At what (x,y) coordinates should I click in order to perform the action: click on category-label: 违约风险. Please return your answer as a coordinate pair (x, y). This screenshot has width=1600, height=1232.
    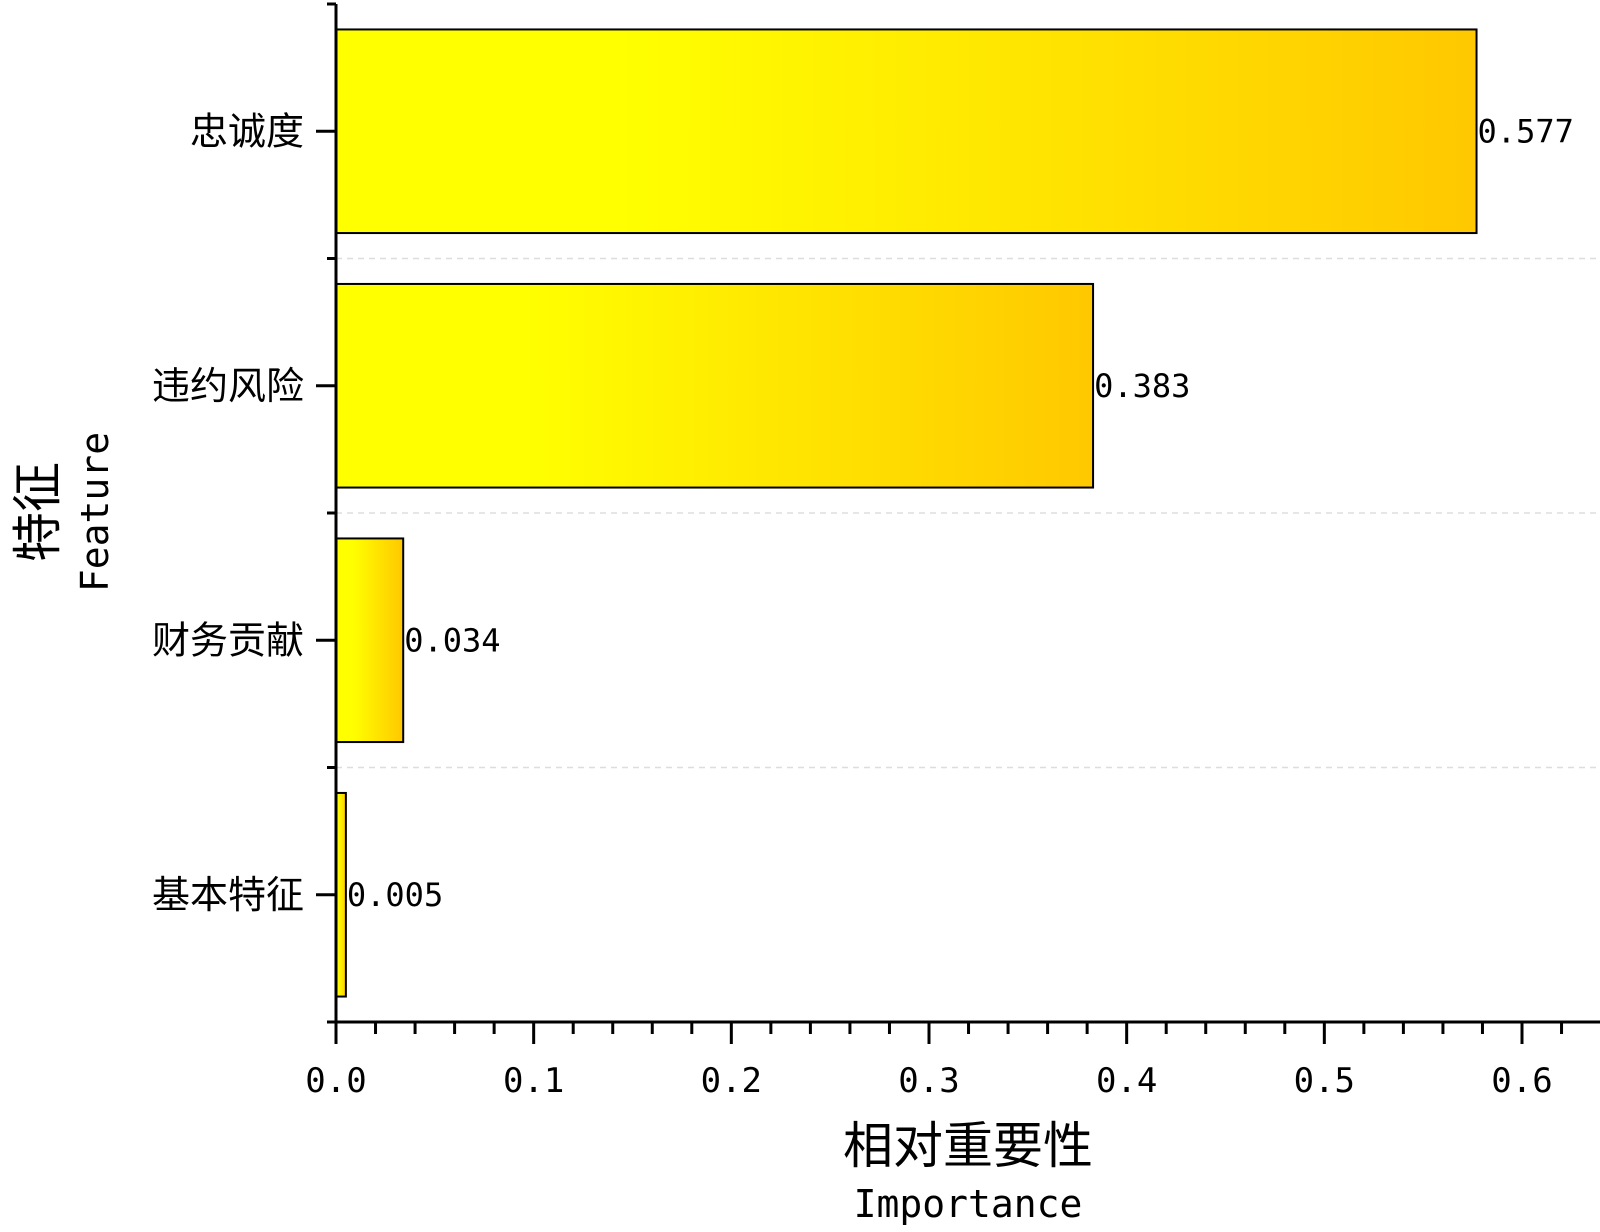
    Looking at the image, I should click on (228, 386).